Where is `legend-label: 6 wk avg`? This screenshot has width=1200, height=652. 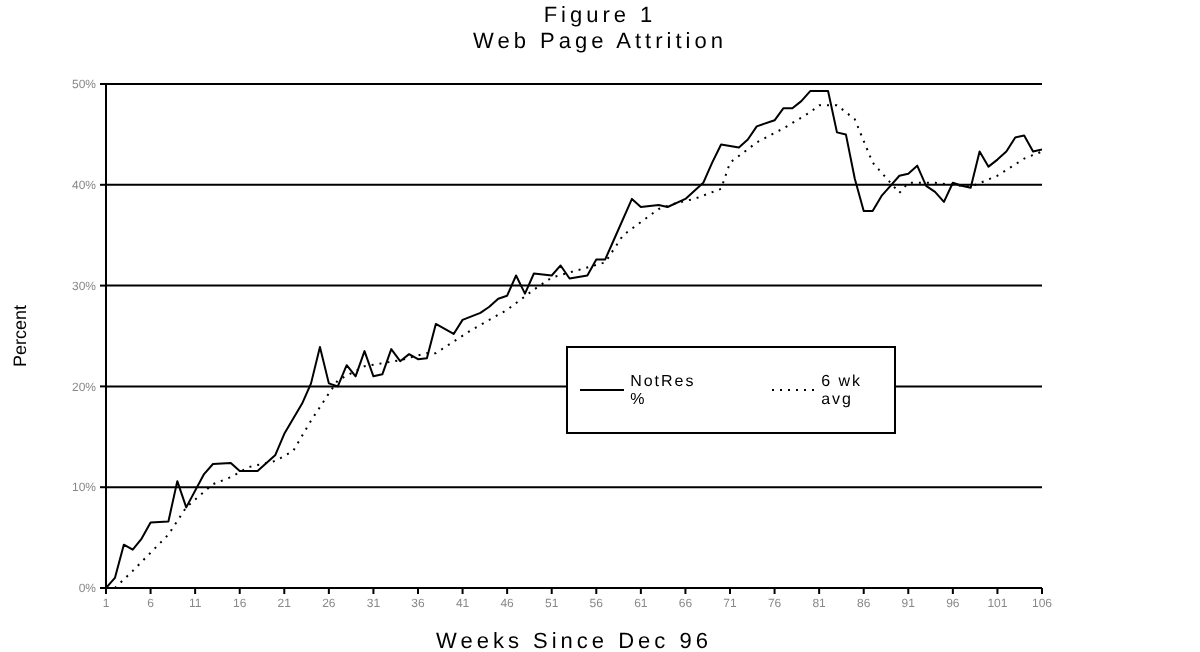 legend-label: 6 wk avg is located at coordinates (843, 390).